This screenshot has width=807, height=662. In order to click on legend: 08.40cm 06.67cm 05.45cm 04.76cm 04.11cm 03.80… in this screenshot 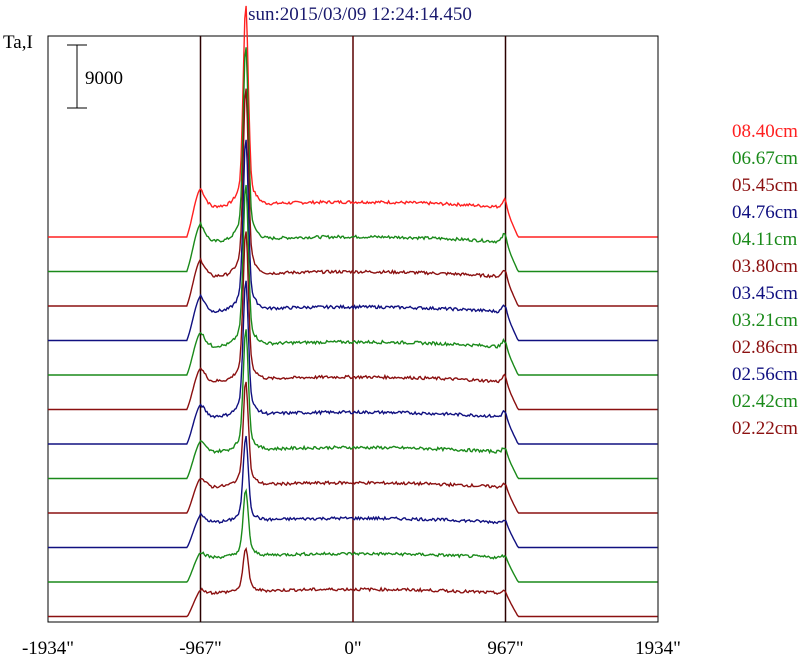, I will do `click(765, 280)`.